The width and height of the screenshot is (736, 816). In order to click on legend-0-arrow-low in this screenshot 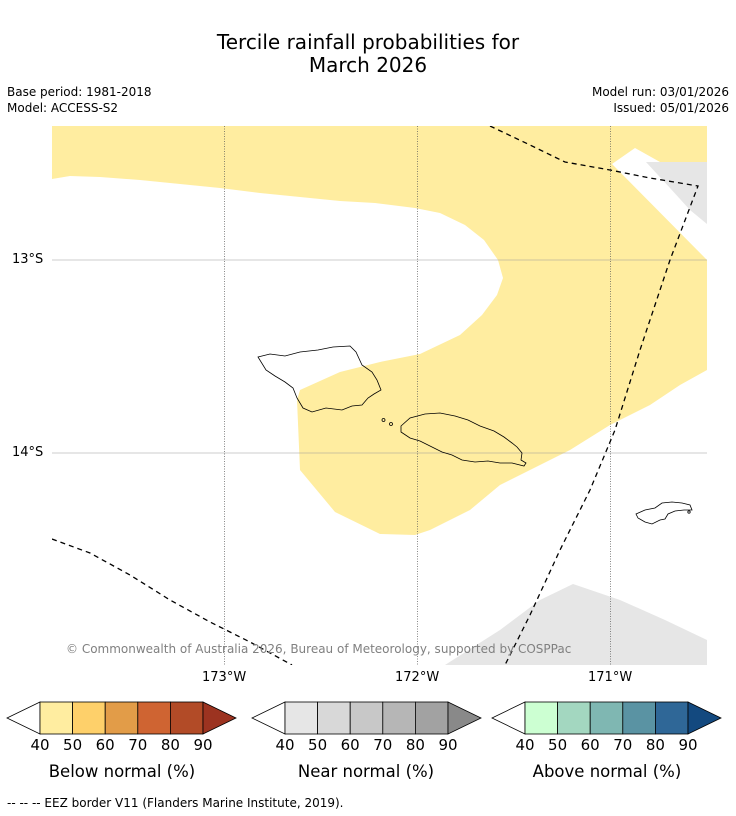, I will do `click(23, 718)`.